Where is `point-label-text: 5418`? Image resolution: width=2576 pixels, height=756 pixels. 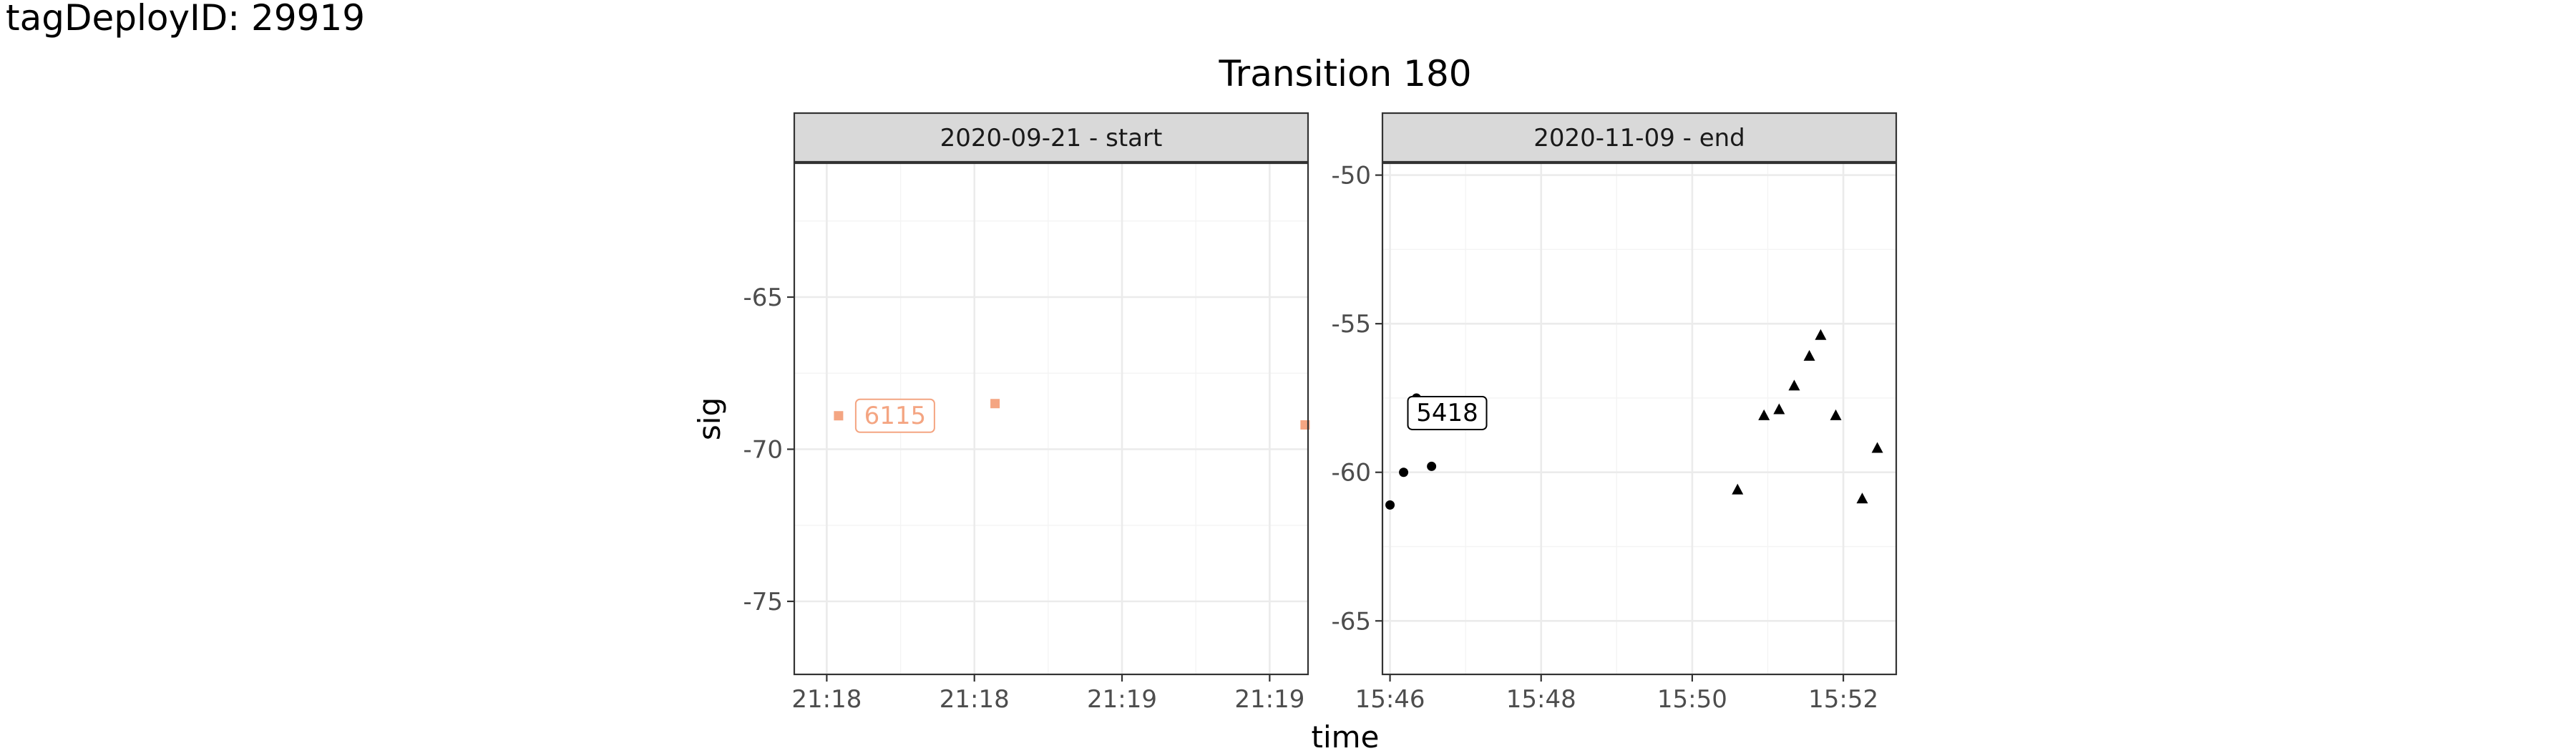 point-label-text: 5418 is located at coordinates (1447, 413).